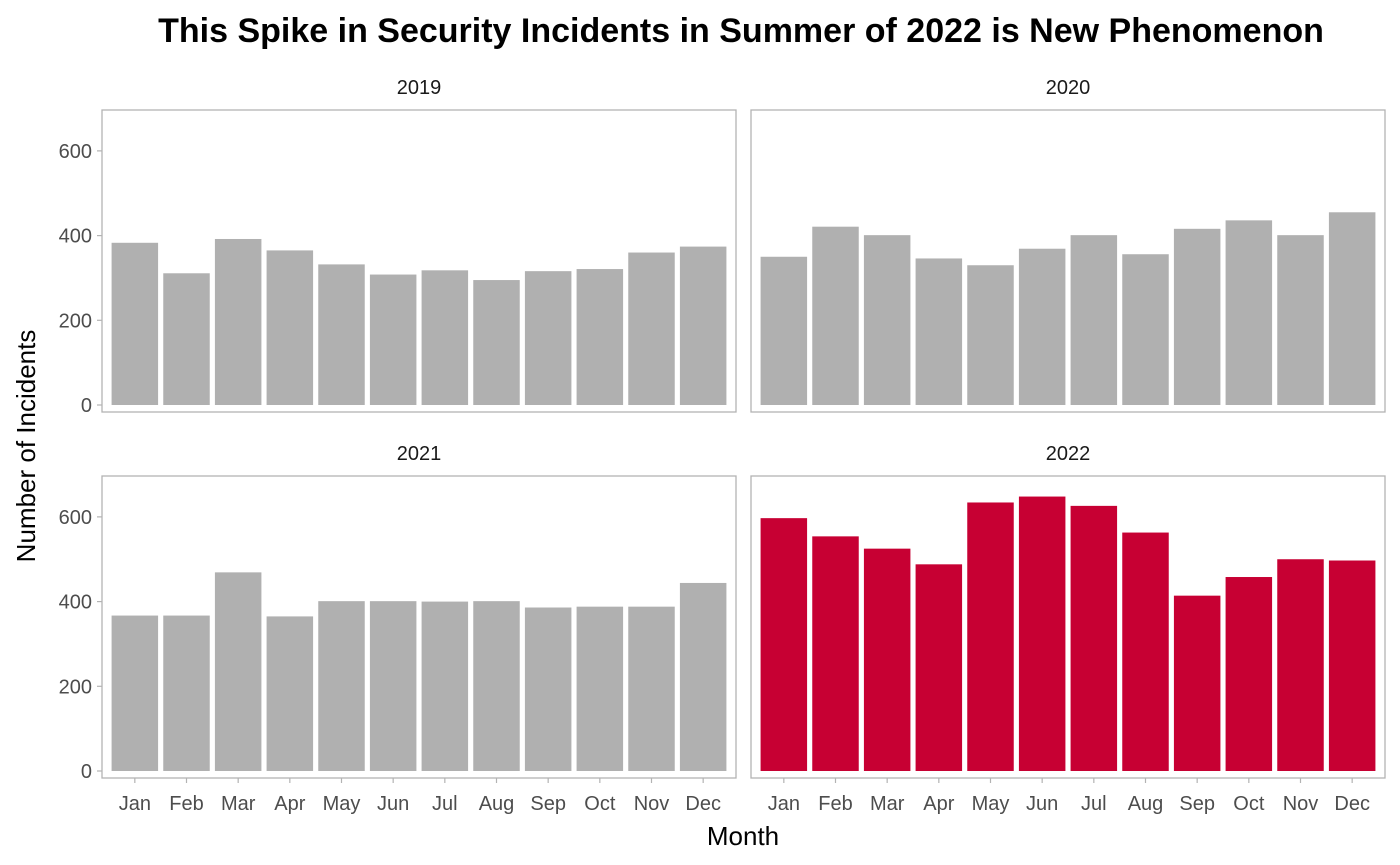 The height and width of the screenshot is (865, 1400). Describe the element at coordinates (496, 342) in the screenshot. I see `bar-2019-aug` at that location.